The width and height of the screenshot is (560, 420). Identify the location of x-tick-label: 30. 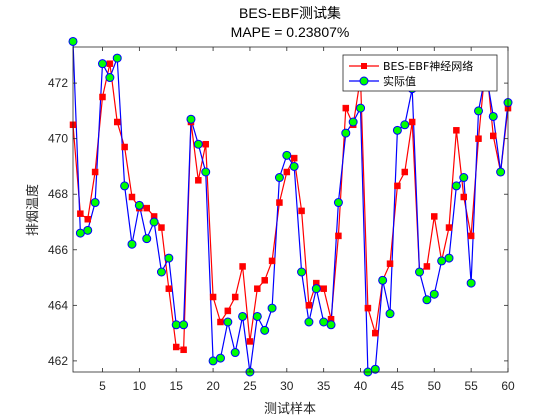
(287, 386).